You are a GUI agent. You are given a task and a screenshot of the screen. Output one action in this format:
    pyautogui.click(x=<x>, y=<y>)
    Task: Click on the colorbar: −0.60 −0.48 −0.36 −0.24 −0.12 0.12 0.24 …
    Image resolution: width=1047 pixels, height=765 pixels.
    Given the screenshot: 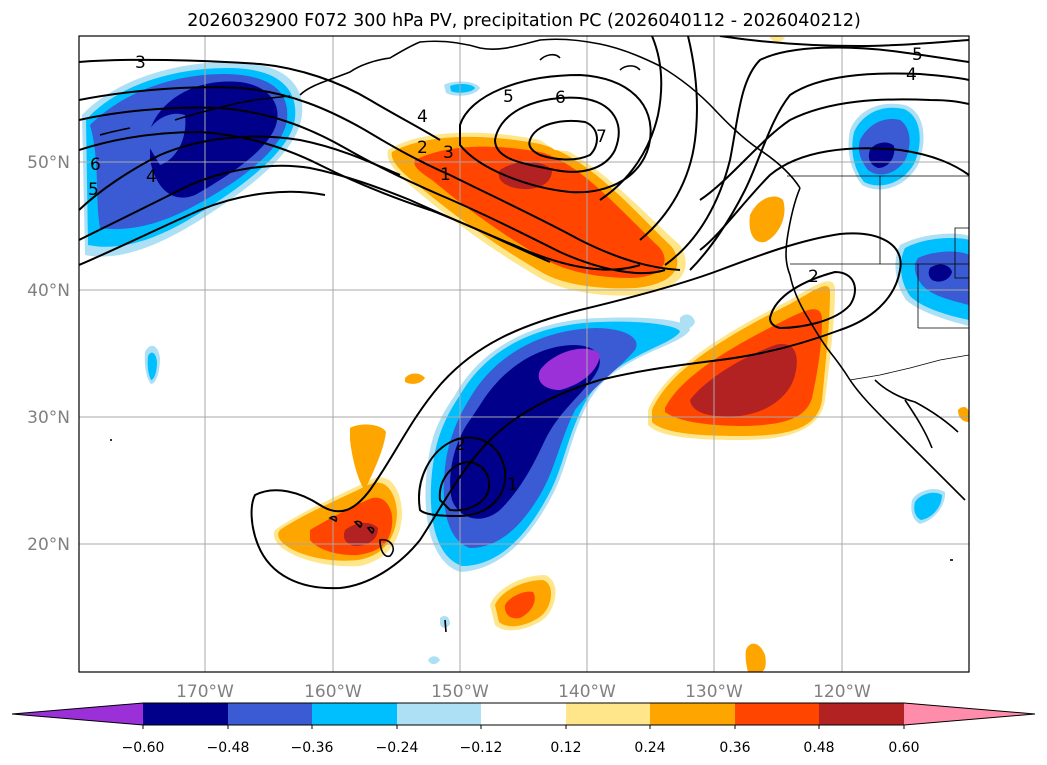 What is the action you would take?
    pyautogui.click(x=523, y=729)
    